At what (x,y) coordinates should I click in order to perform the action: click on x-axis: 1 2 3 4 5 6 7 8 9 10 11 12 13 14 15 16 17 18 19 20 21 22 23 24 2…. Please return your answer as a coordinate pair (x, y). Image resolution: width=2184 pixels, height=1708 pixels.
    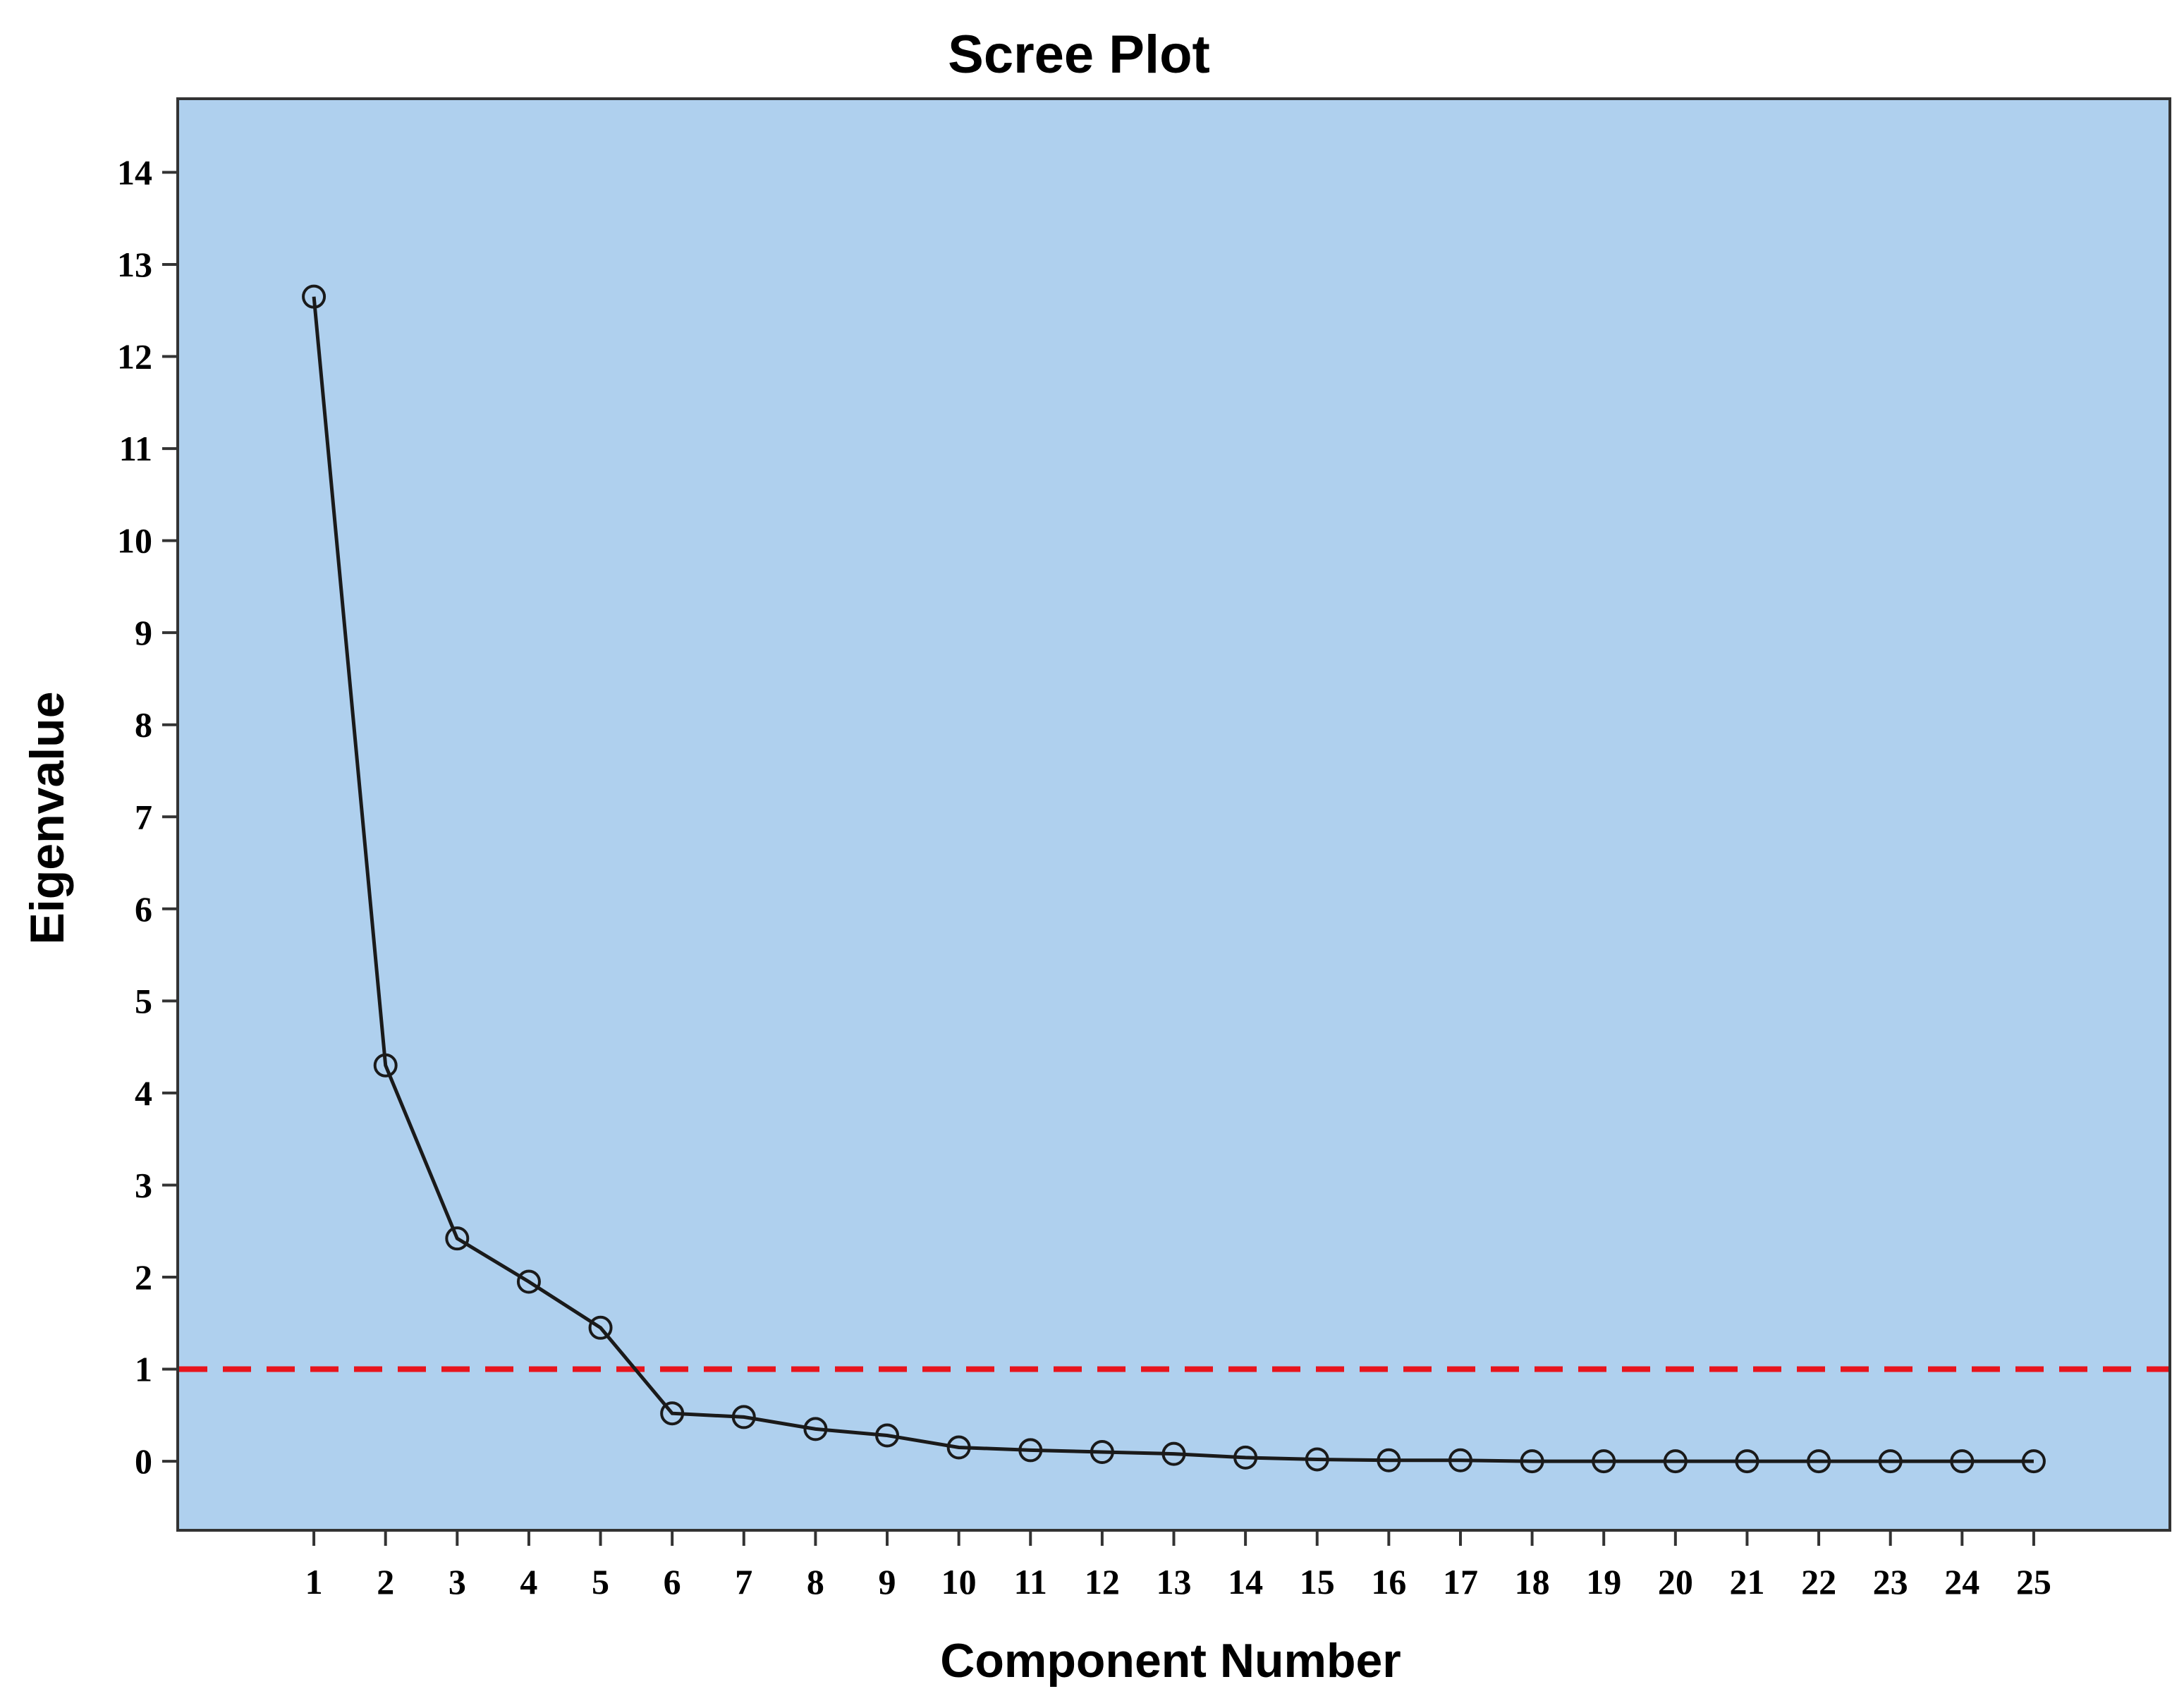
    Looking at the image, I should click on (1178, 1566).